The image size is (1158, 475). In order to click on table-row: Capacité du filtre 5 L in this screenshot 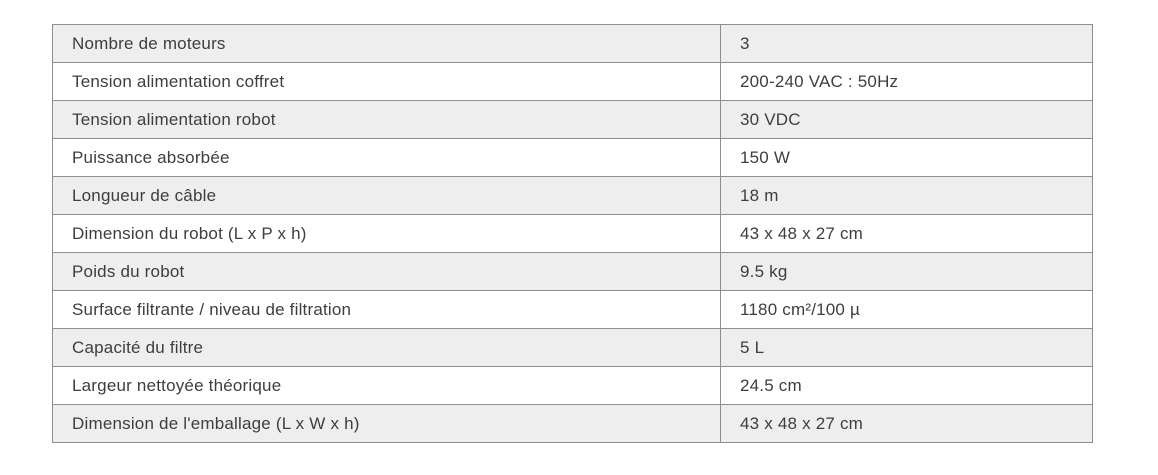, I will do `click(572, 347)`.